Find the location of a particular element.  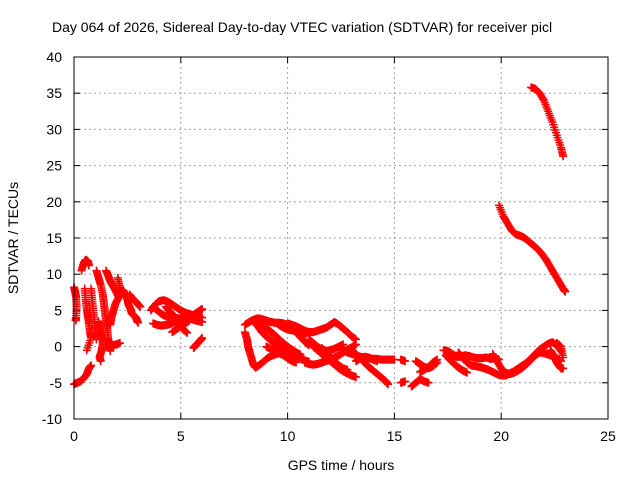

y-tick-label: 0 is located at coordinates (58, 347).